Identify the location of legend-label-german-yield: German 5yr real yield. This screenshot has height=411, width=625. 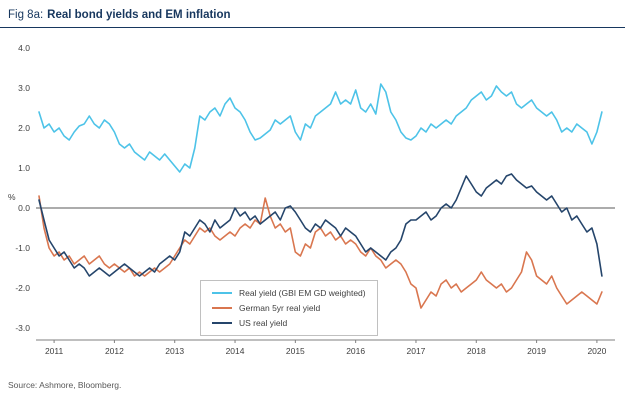
(280, 308).